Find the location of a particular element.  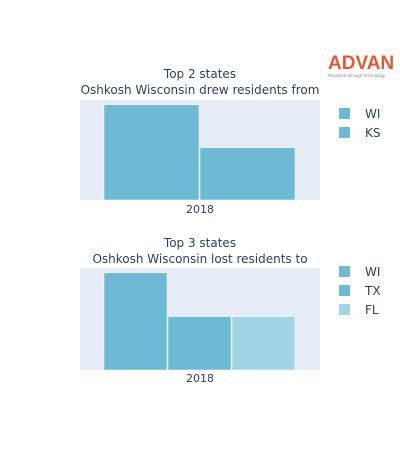

chart1-x-tick-label: 2018 is located at coordinates (200, 209).